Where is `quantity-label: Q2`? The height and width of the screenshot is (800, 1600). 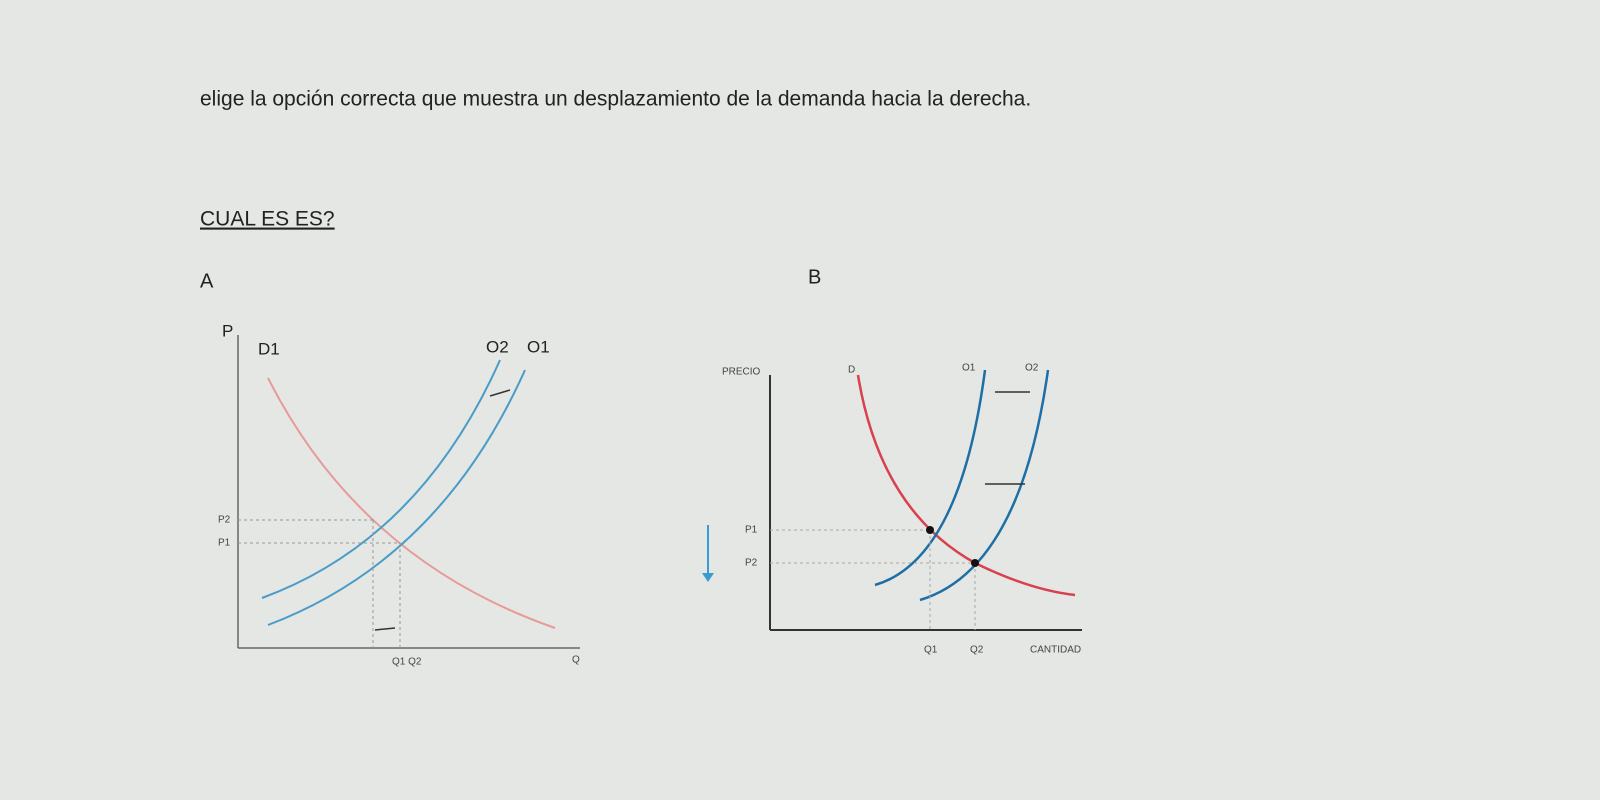 quantity-label: Q2 is located at coordinates (977, 650).